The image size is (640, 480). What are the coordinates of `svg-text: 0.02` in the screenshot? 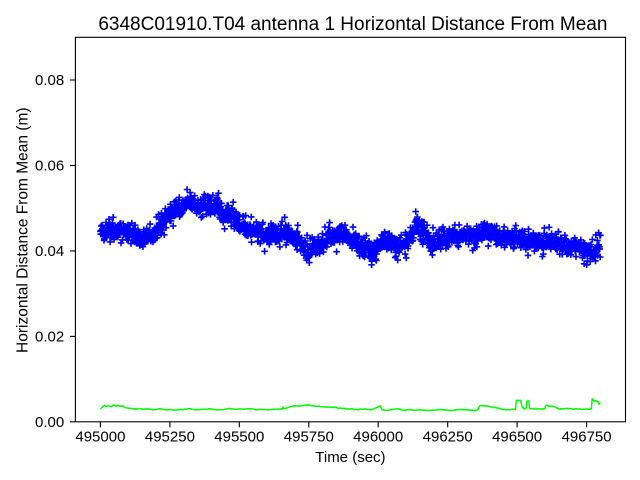 It's located at (49, 337).